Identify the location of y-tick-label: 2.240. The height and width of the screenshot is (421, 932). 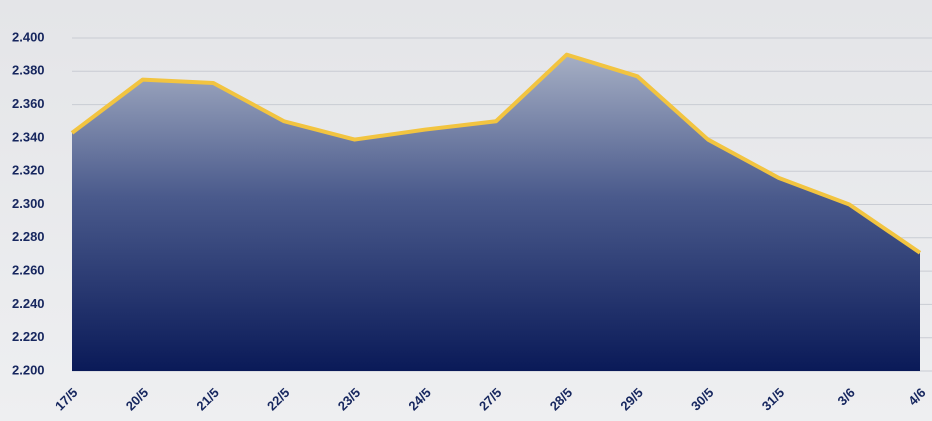
(28, 303).